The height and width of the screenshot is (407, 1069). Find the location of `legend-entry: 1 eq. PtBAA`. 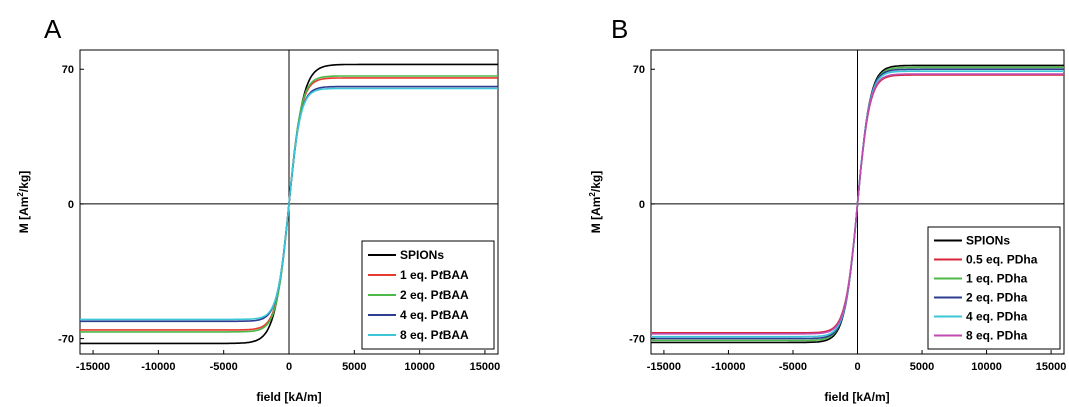

legend-entry: 1 eq. PtBAA is located at coordinates (434, 275).